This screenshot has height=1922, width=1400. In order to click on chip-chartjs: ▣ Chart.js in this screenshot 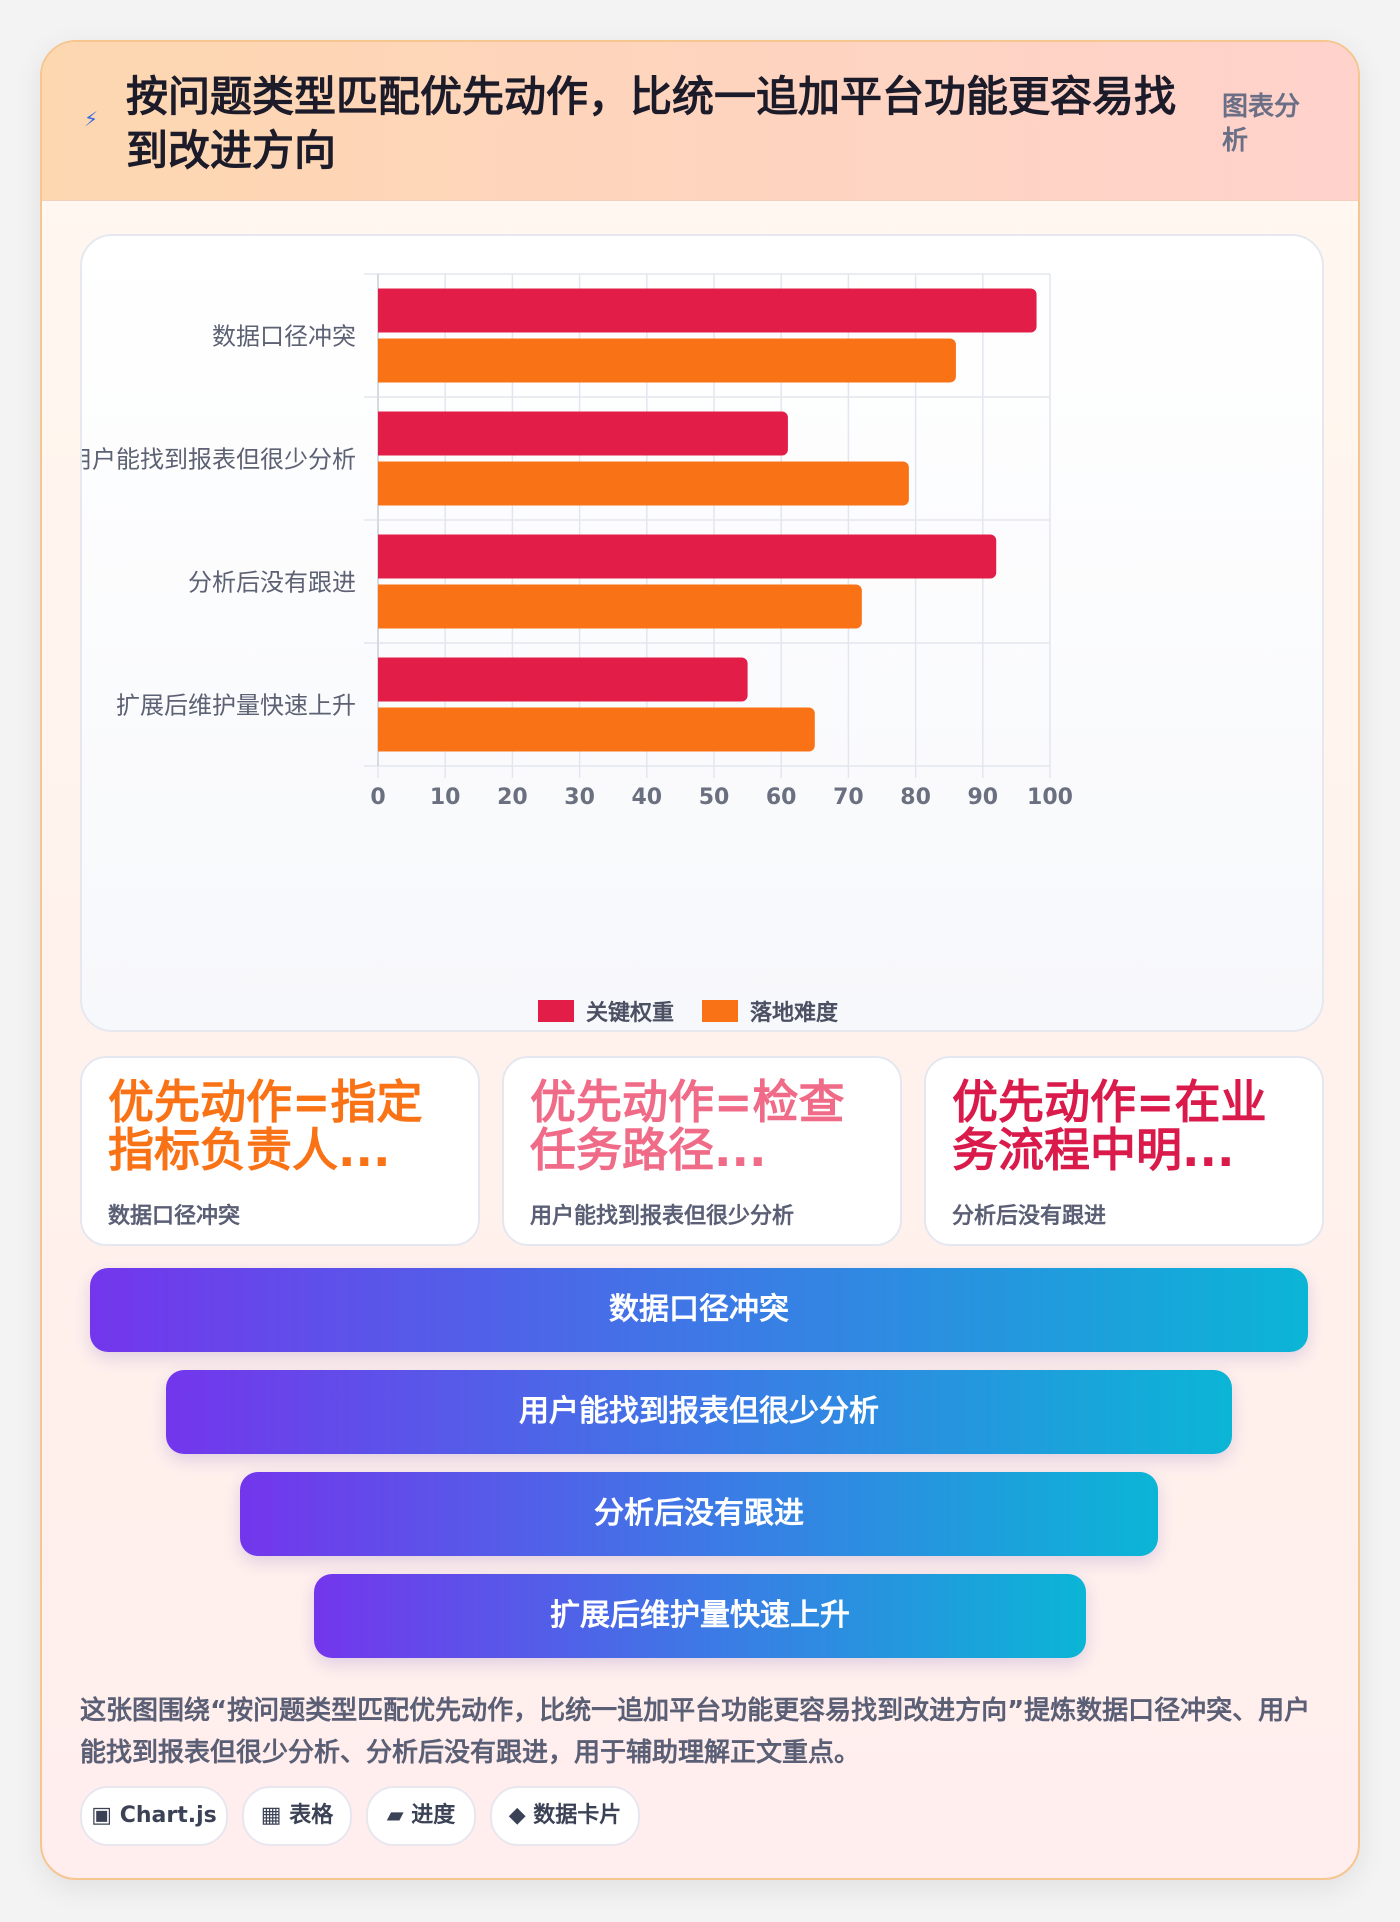, I will do `click(154, 1816)`.